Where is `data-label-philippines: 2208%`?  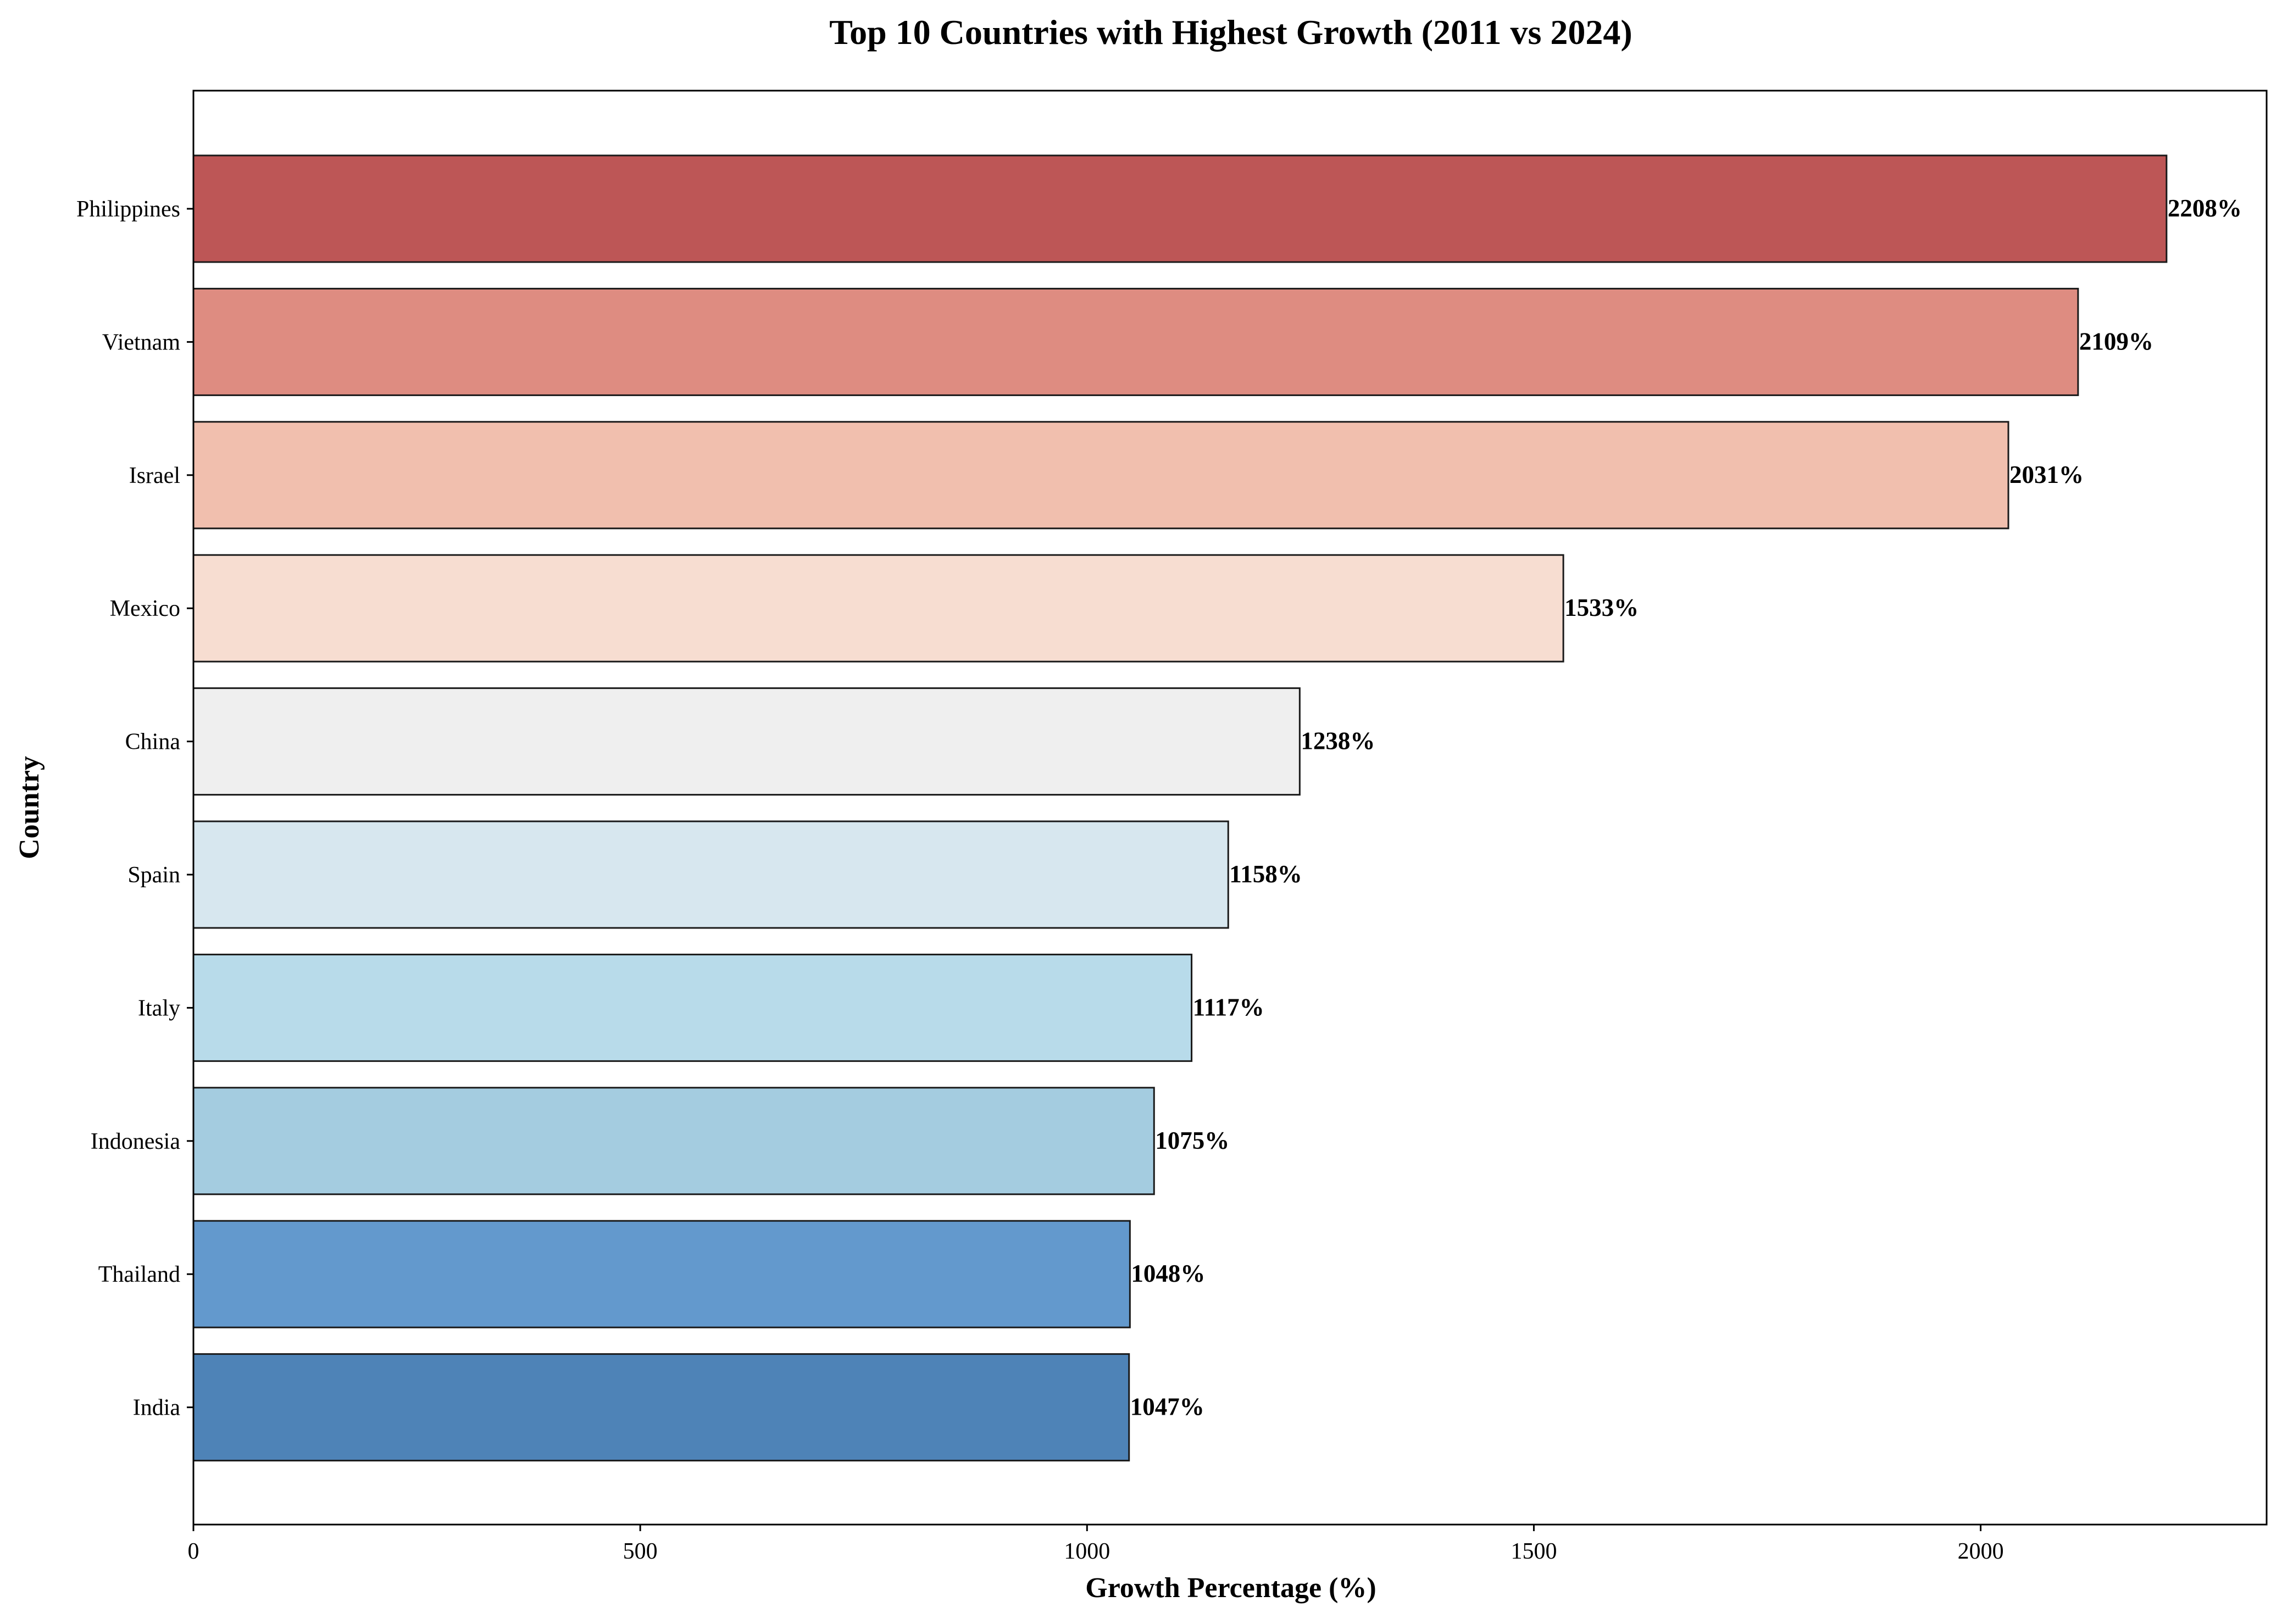
data-label-philippines: 2208% is located at coordinates (2205, 208).